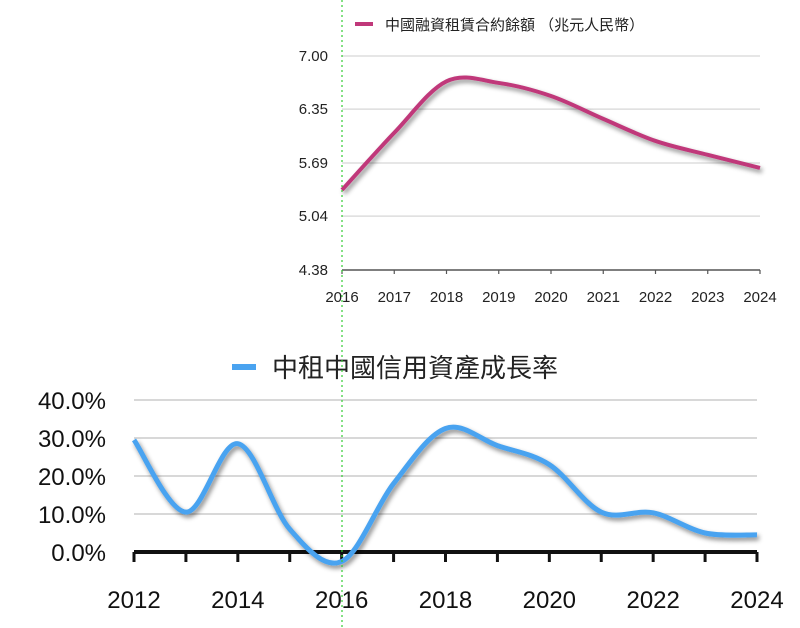  Describe the element at coordinates (415, 368) in the screenshot. I see `legend-label: 中租中國信用資產成長率` at that location.